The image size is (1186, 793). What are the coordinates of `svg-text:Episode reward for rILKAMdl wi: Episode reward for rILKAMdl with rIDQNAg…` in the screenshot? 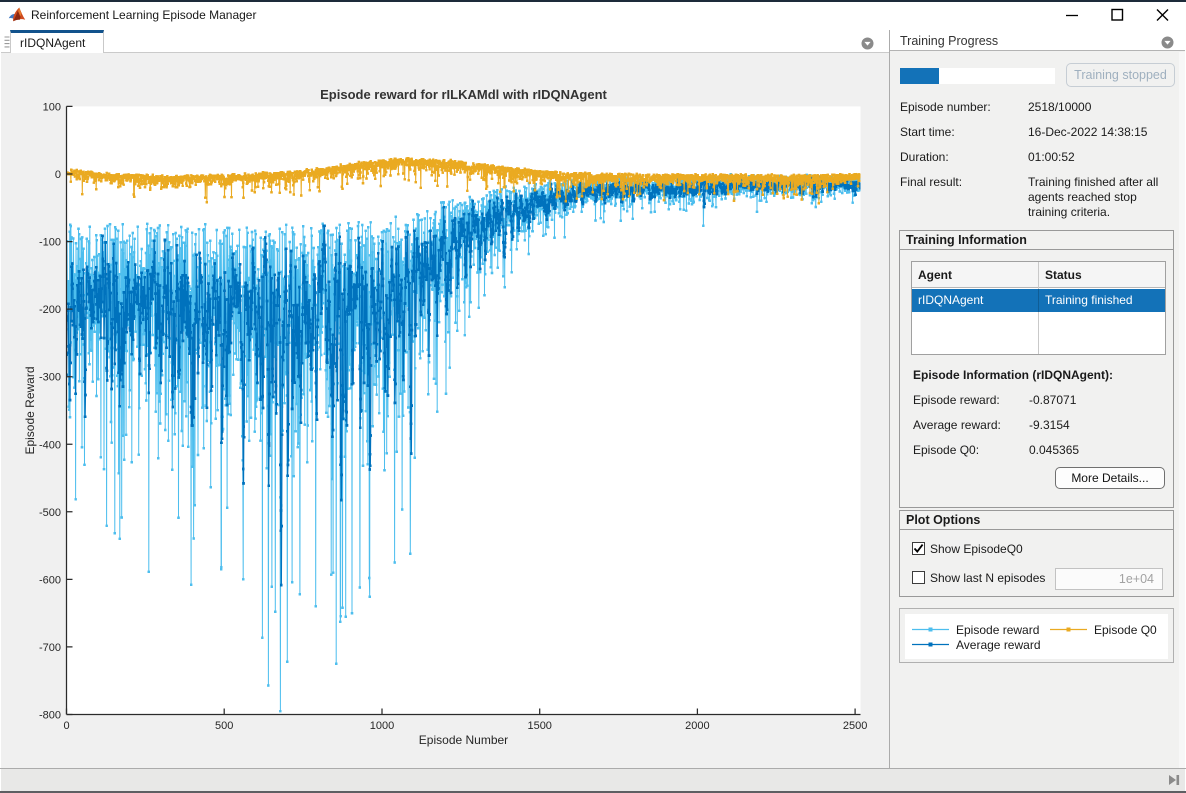 It's located at (463, 94).